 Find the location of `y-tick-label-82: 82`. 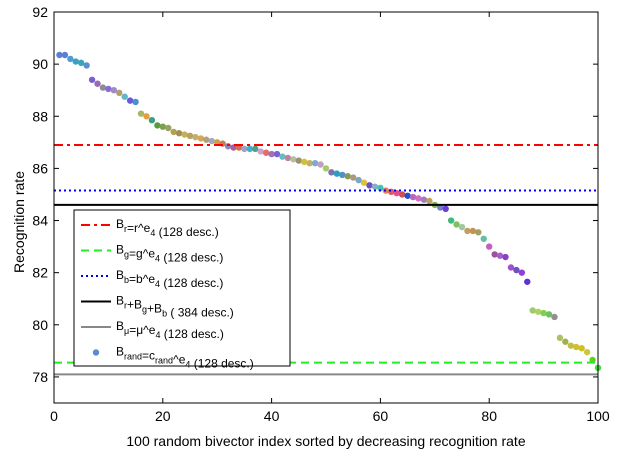

y-tick-label-82: 82 is located at coordinates (40, 273).